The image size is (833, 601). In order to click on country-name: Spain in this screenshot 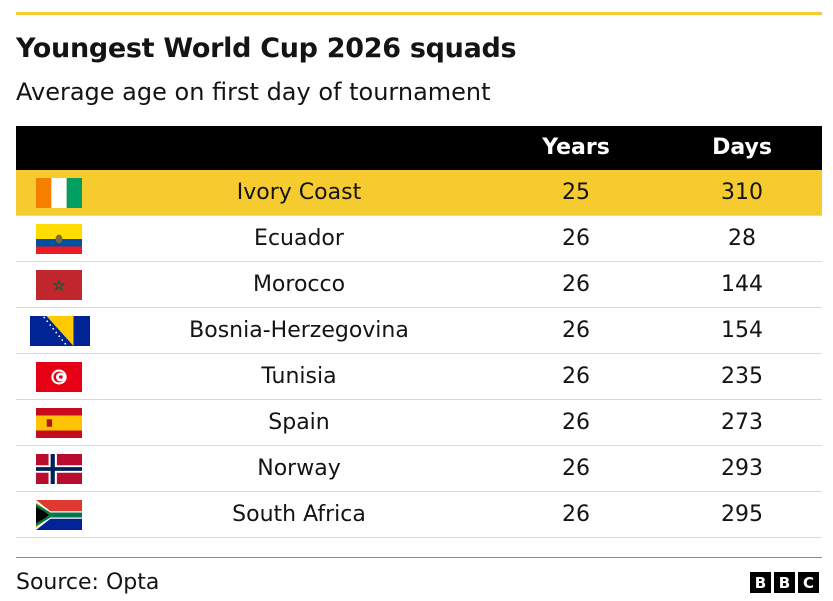, I will do `click(299, 422)`.